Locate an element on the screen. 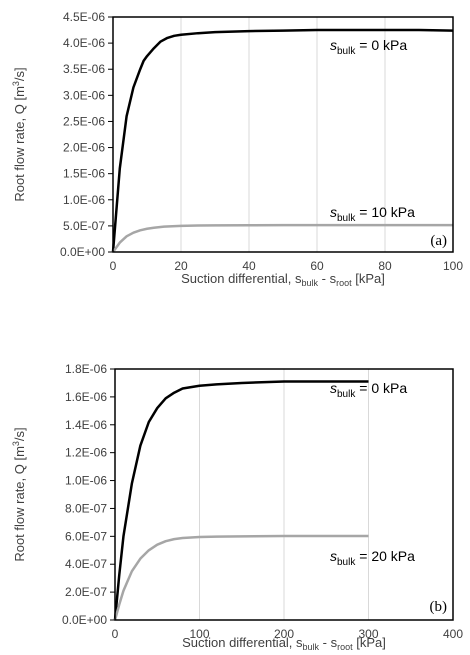  y-tick-label: 4.0E-06 is located at coordinates (84, 43).